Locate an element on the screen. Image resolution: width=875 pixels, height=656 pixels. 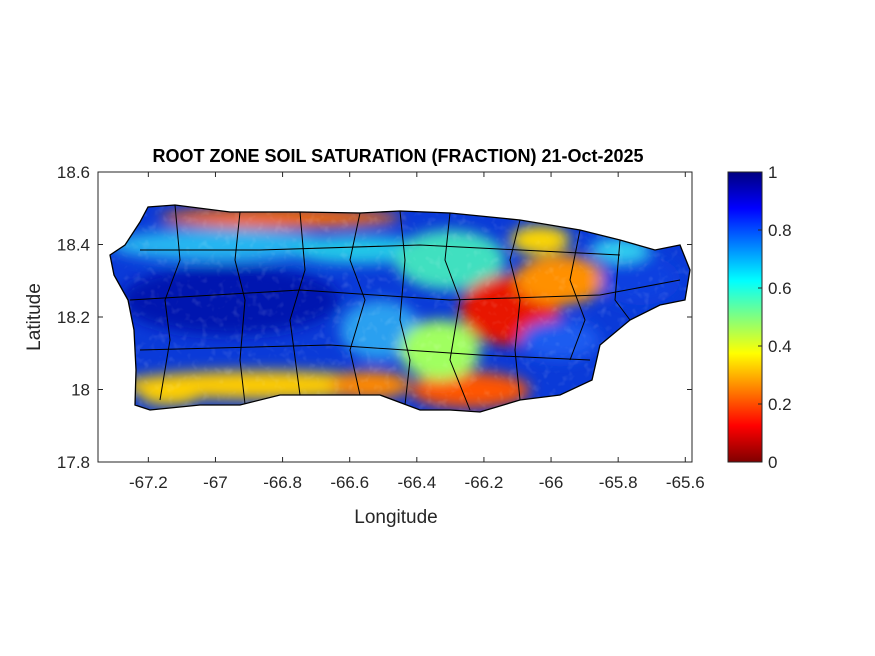
y-tick-label: 18 is located at coordinates (80, 390).